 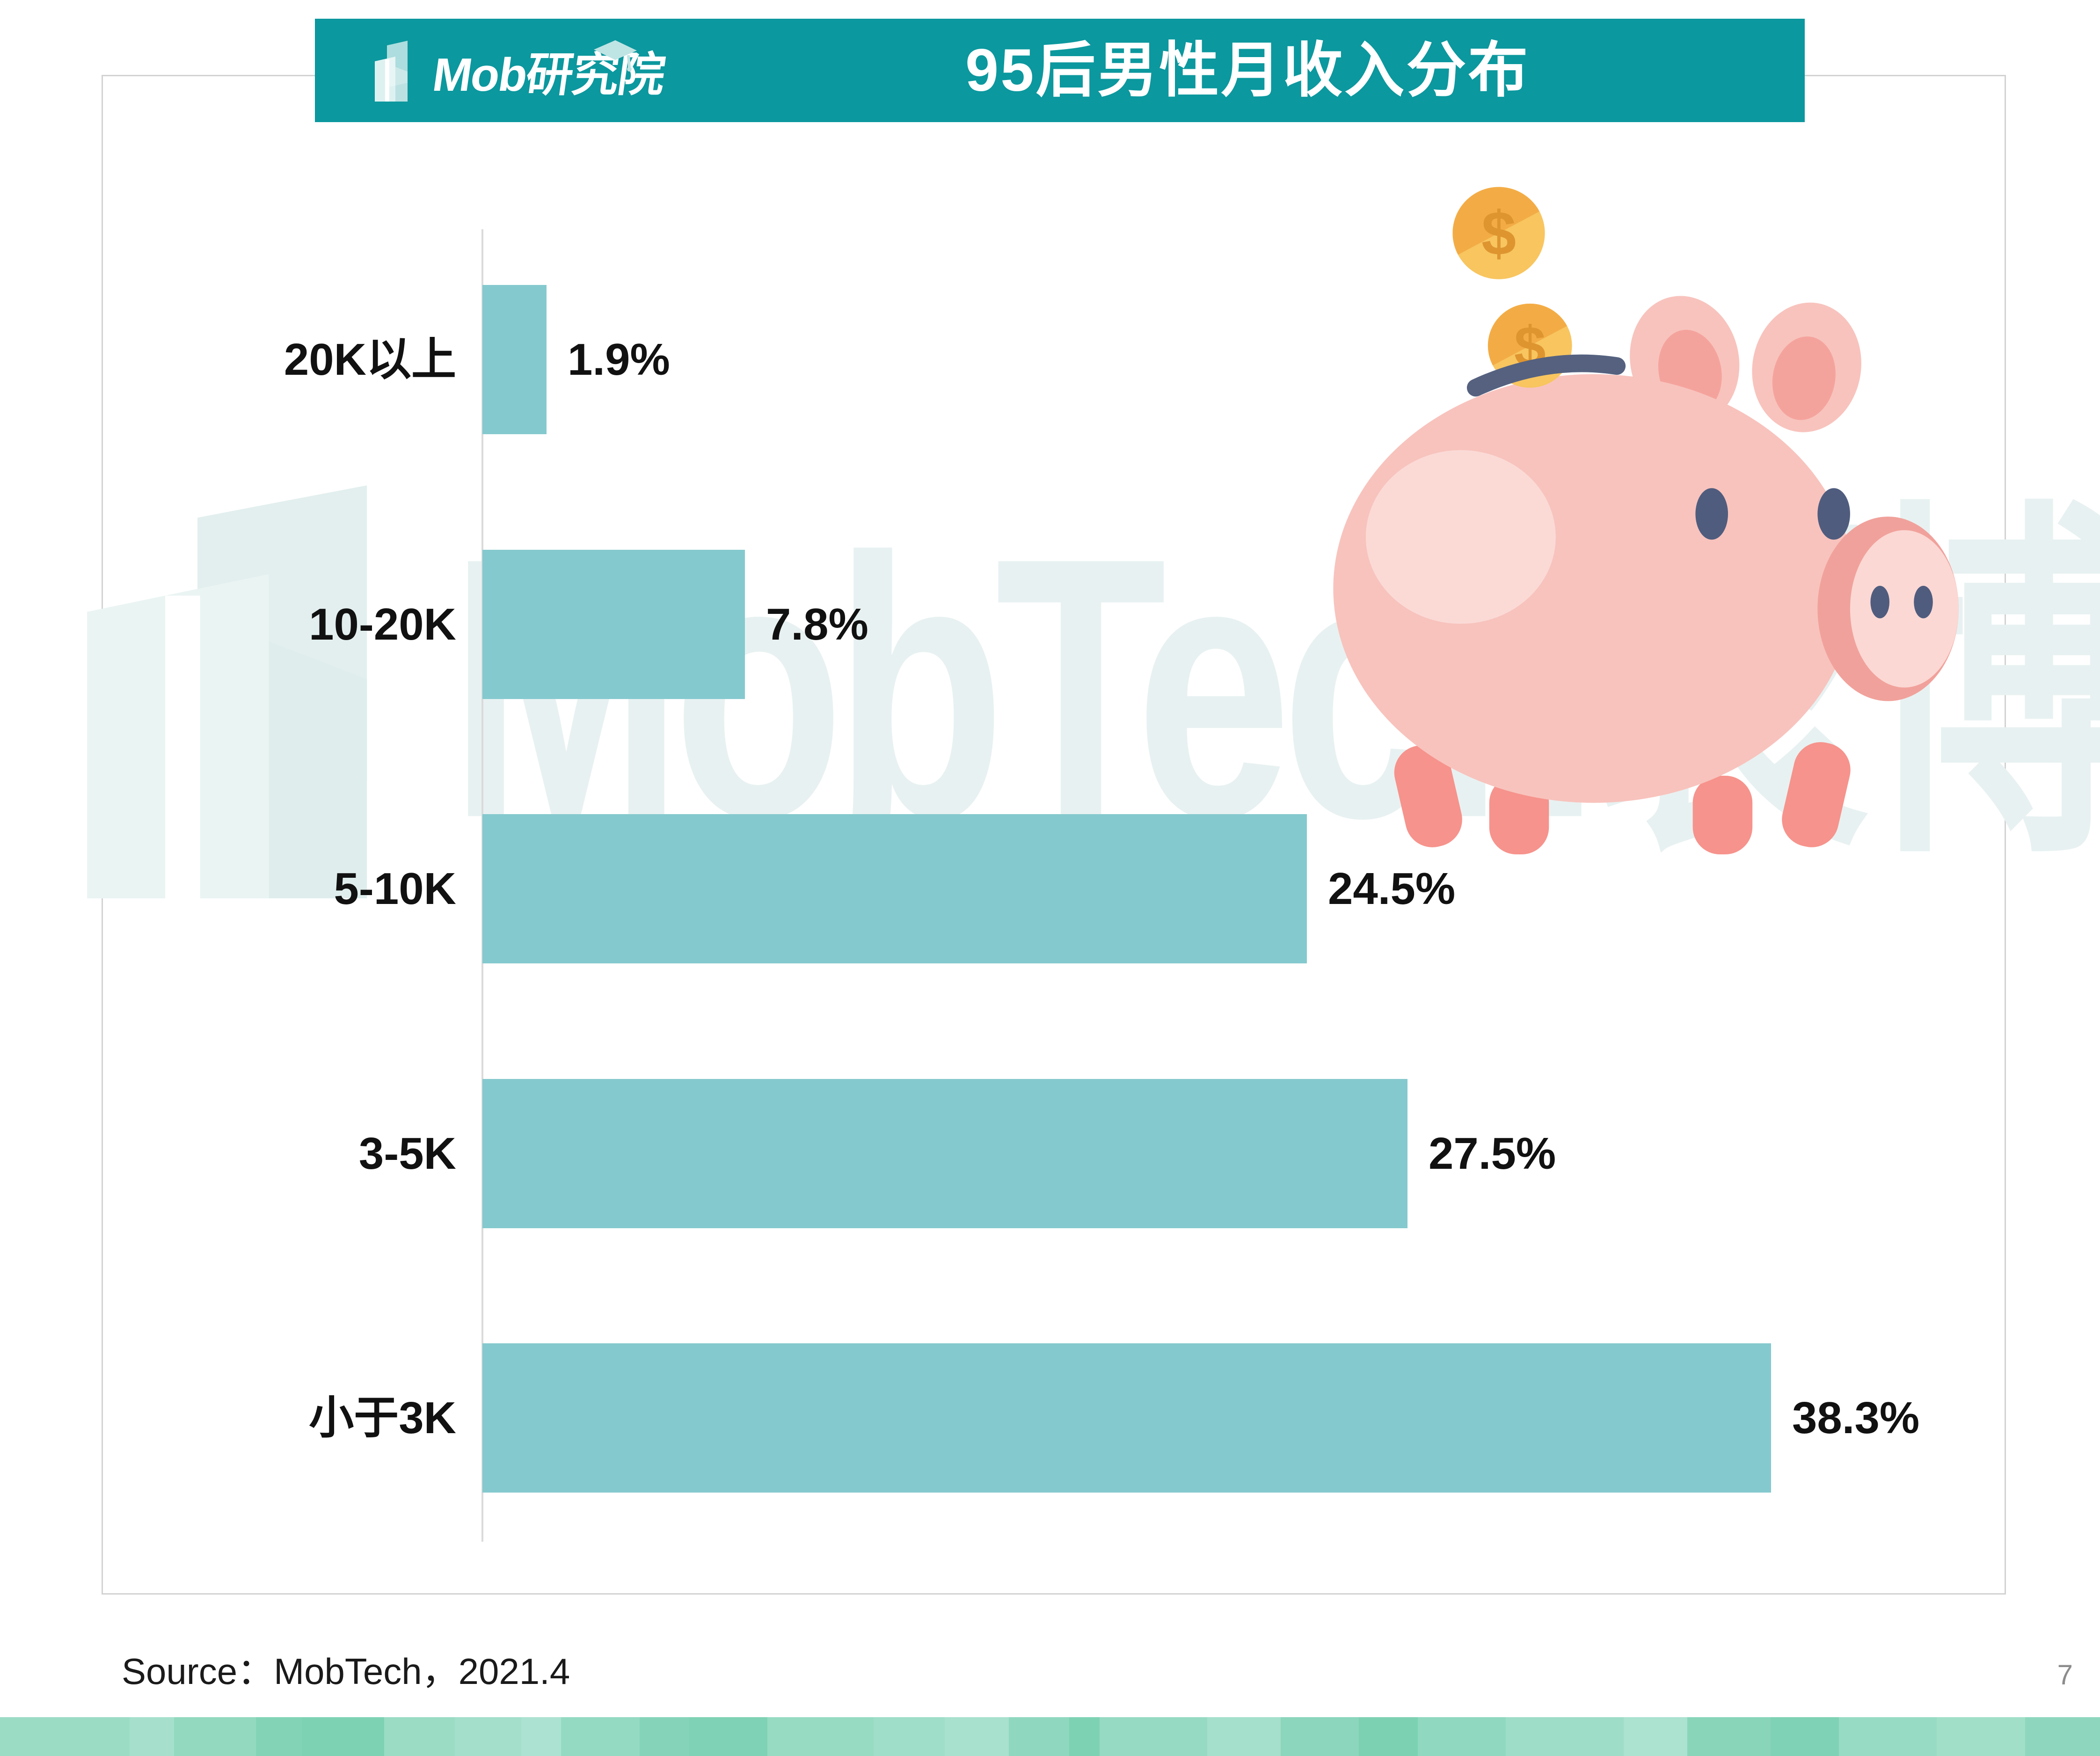 I want to click on category-label: 20K以上, so click(x=370, y=360).